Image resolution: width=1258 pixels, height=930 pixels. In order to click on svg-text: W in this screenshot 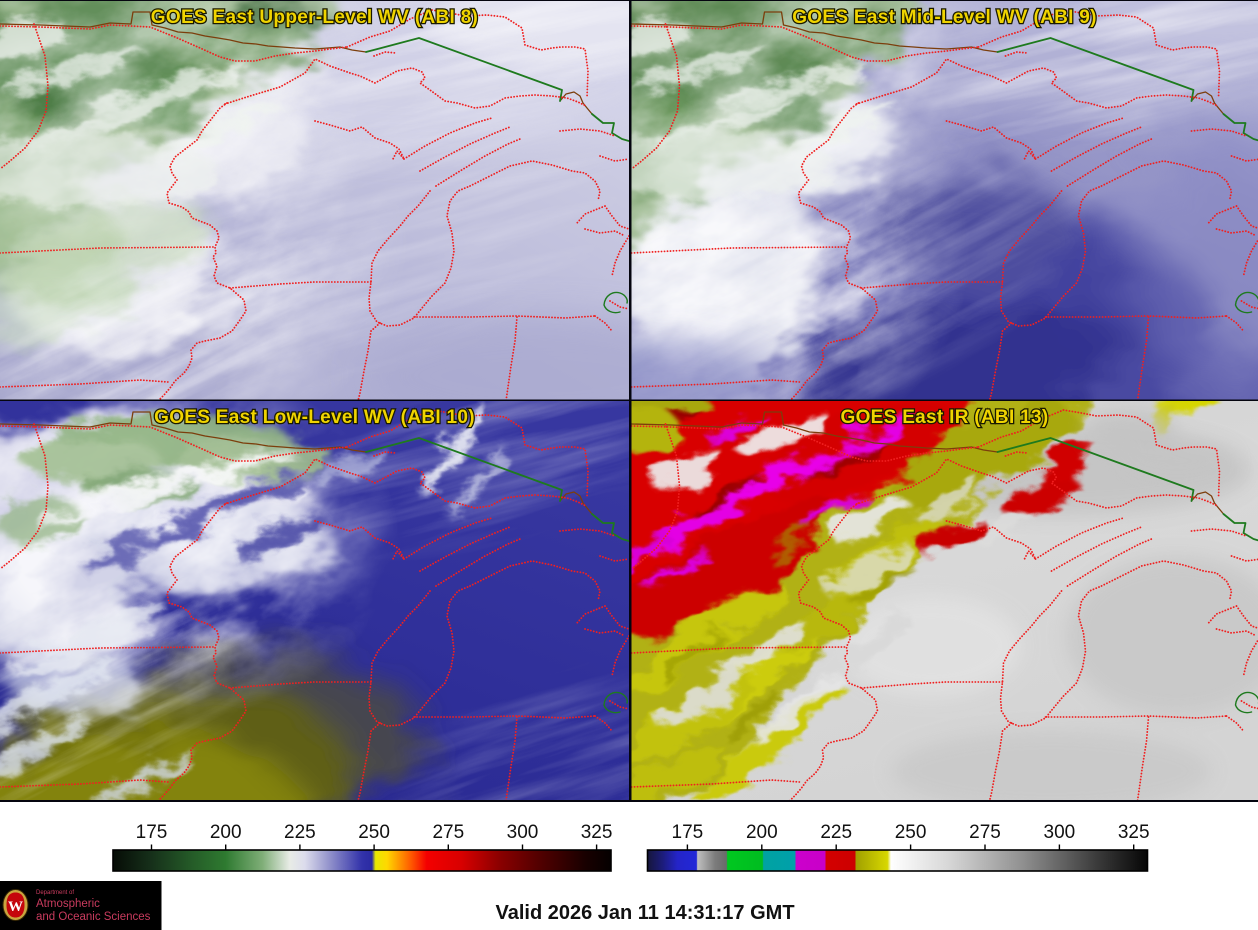, I will do `click(15, 907)`.